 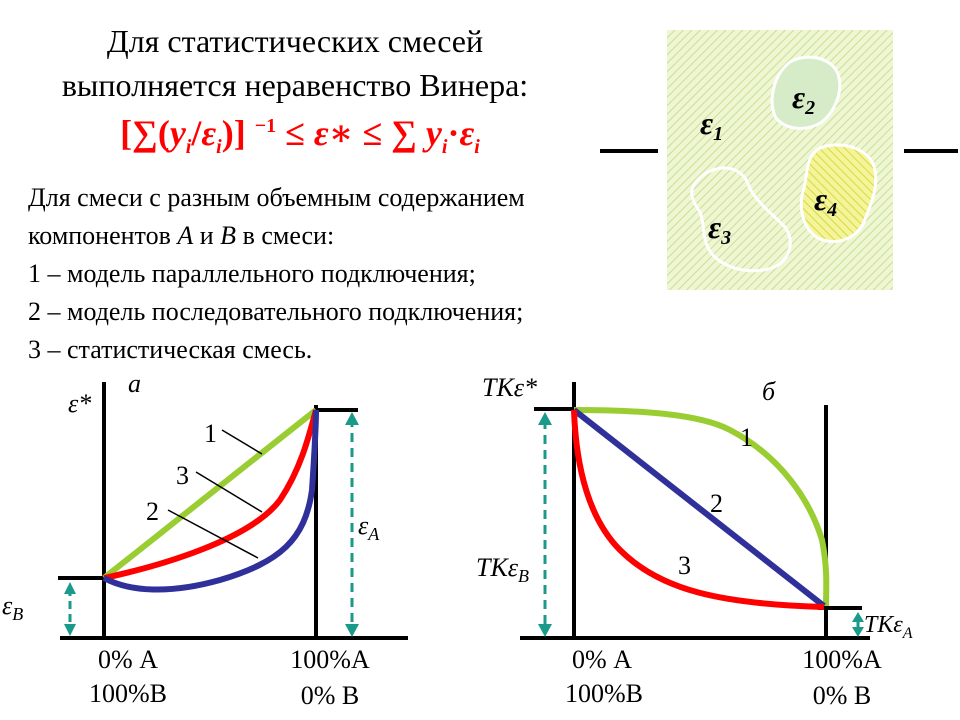 What do you see at coordinates (170, 349) in the screenshot?
I see `description-item-3: 3 – статистическая смесь.` at bounding box center [170, 349].